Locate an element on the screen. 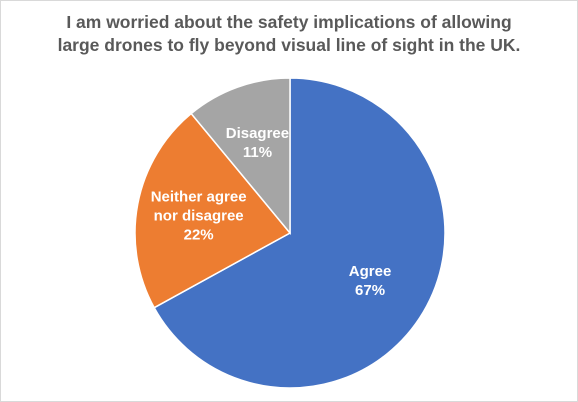  data-label-disagree: Disagree 11% is located at coordinates (257, 143).